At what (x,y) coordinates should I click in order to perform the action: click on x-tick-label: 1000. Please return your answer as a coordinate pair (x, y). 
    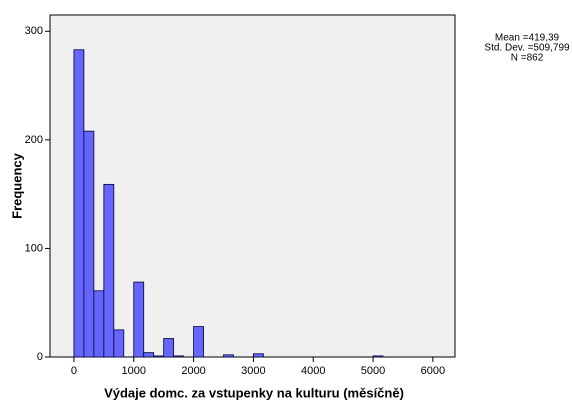
    Looking at the image, I should click on (134, 371).